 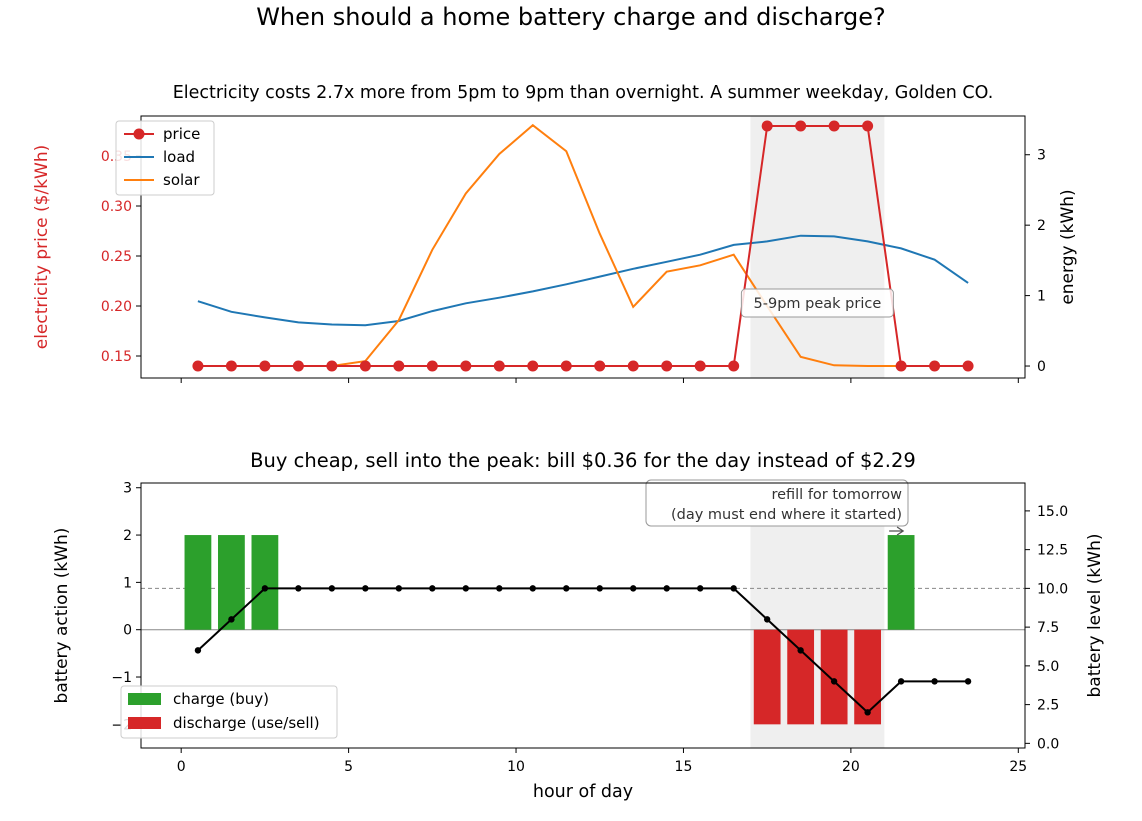 What do you see at coordinates (583, 650) in the screenshot?
I see `battery-level-line` at bounding box center [583, 650].